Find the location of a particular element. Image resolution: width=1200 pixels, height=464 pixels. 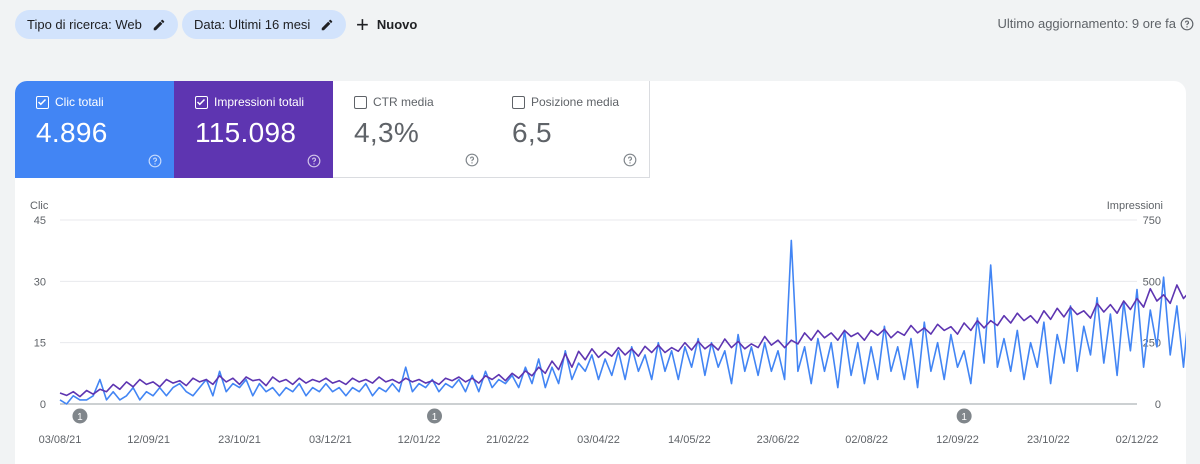

right-tick-label: 500 is located at coordinates (1152, 282).